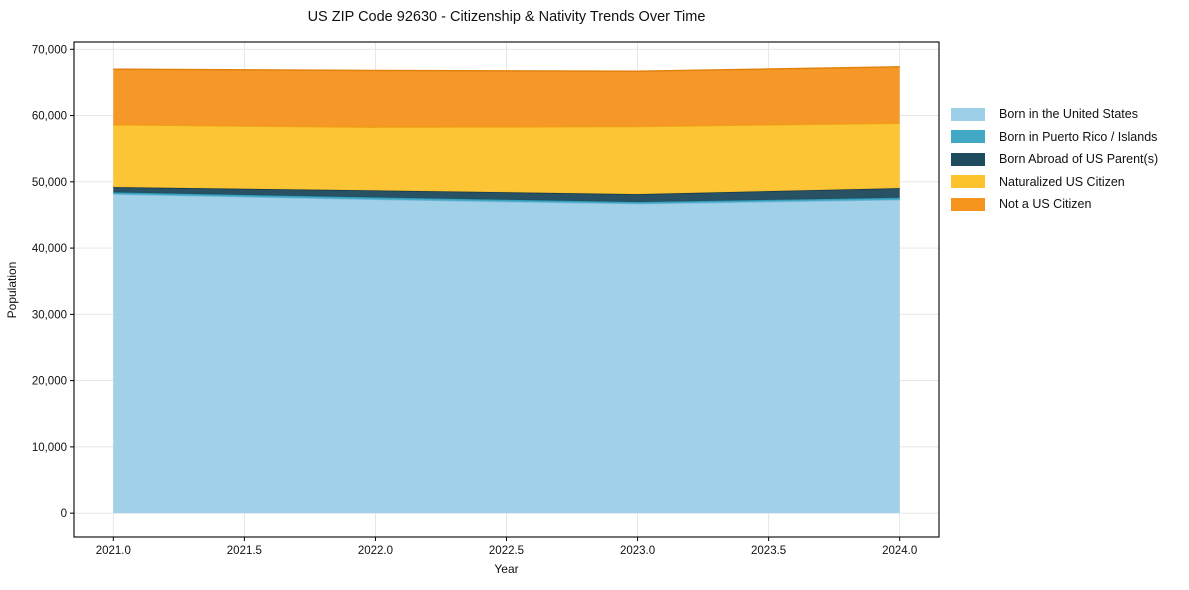  Describe the element at coordinates (637, 551) in the screenshot. I see `x-tick-label: 2023.0` at that location.